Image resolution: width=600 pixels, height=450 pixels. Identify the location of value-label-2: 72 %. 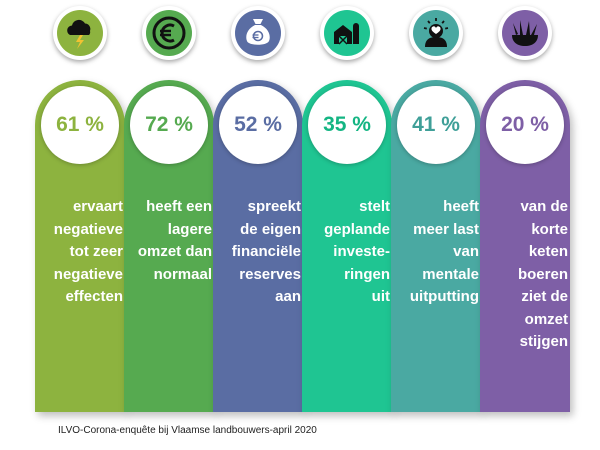
(169, 125).